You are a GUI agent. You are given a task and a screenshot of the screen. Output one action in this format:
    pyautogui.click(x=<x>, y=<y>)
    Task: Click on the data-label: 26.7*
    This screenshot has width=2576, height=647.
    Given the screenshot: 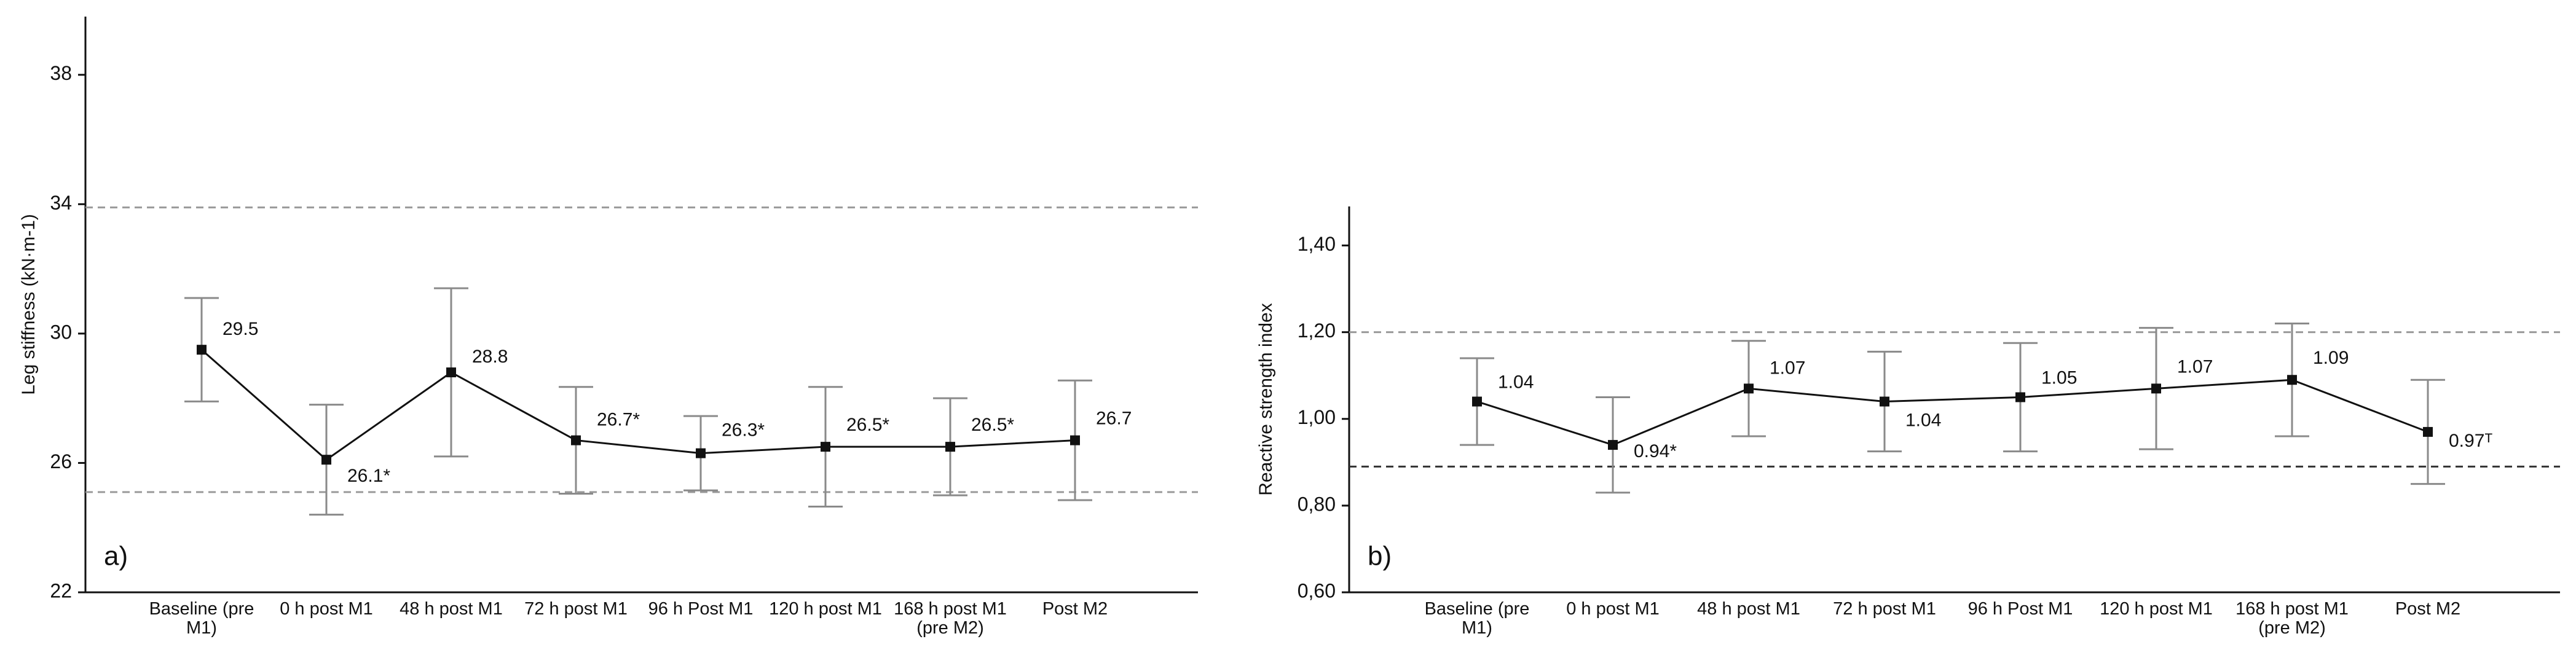 What is the action you would take?
    pyautogui.click(x=619, y=420)
    